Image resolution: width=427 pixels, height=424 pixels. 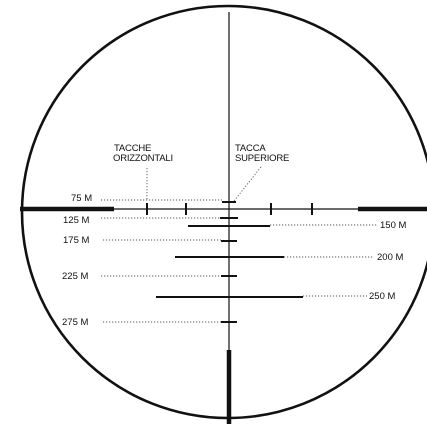 I want to click on range-label-225: 225 M, so click(x=75, y=276).